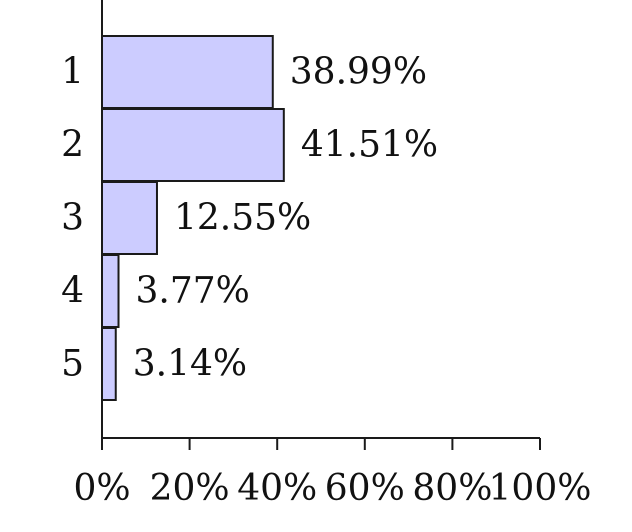 This screenshot has width=632, height=532. Describe the element at coordinates (540, 488) in the screenshot. I see `x-tick-label-100: 100%` at that location.